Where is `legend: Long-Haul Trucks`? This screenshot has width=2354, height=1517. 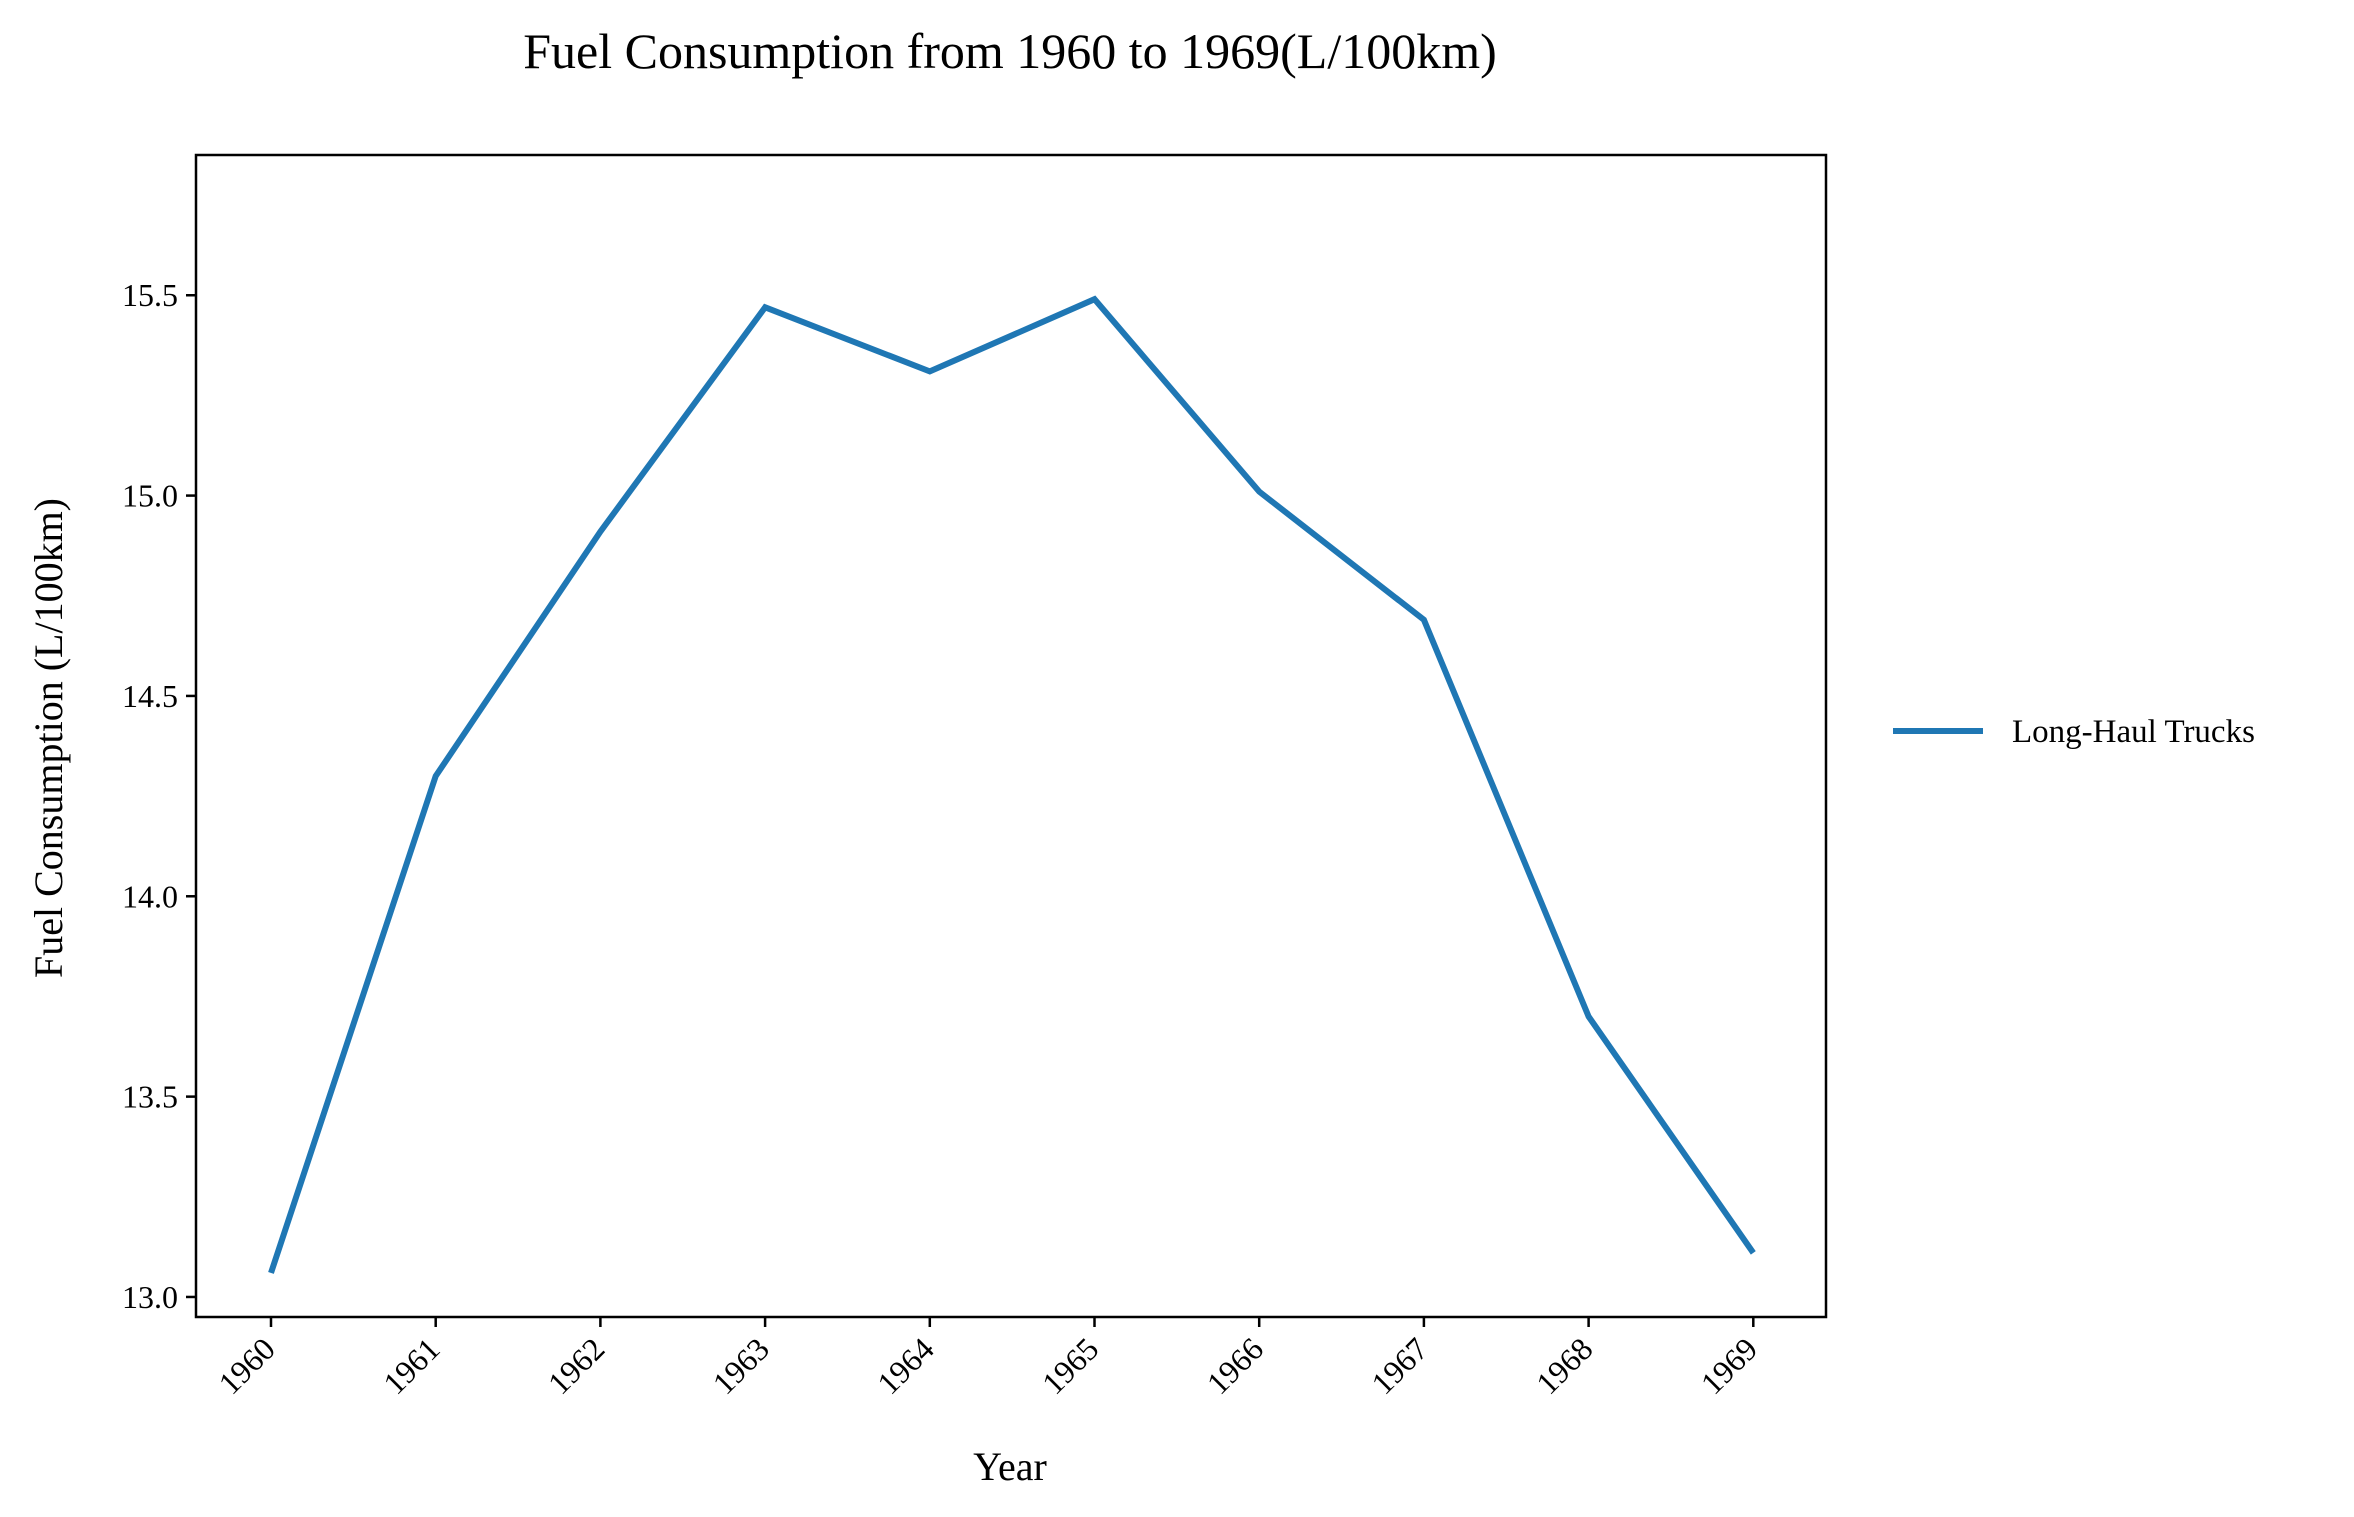 legend: Long-Haul Trucks is located at coordinates (2074, 732).